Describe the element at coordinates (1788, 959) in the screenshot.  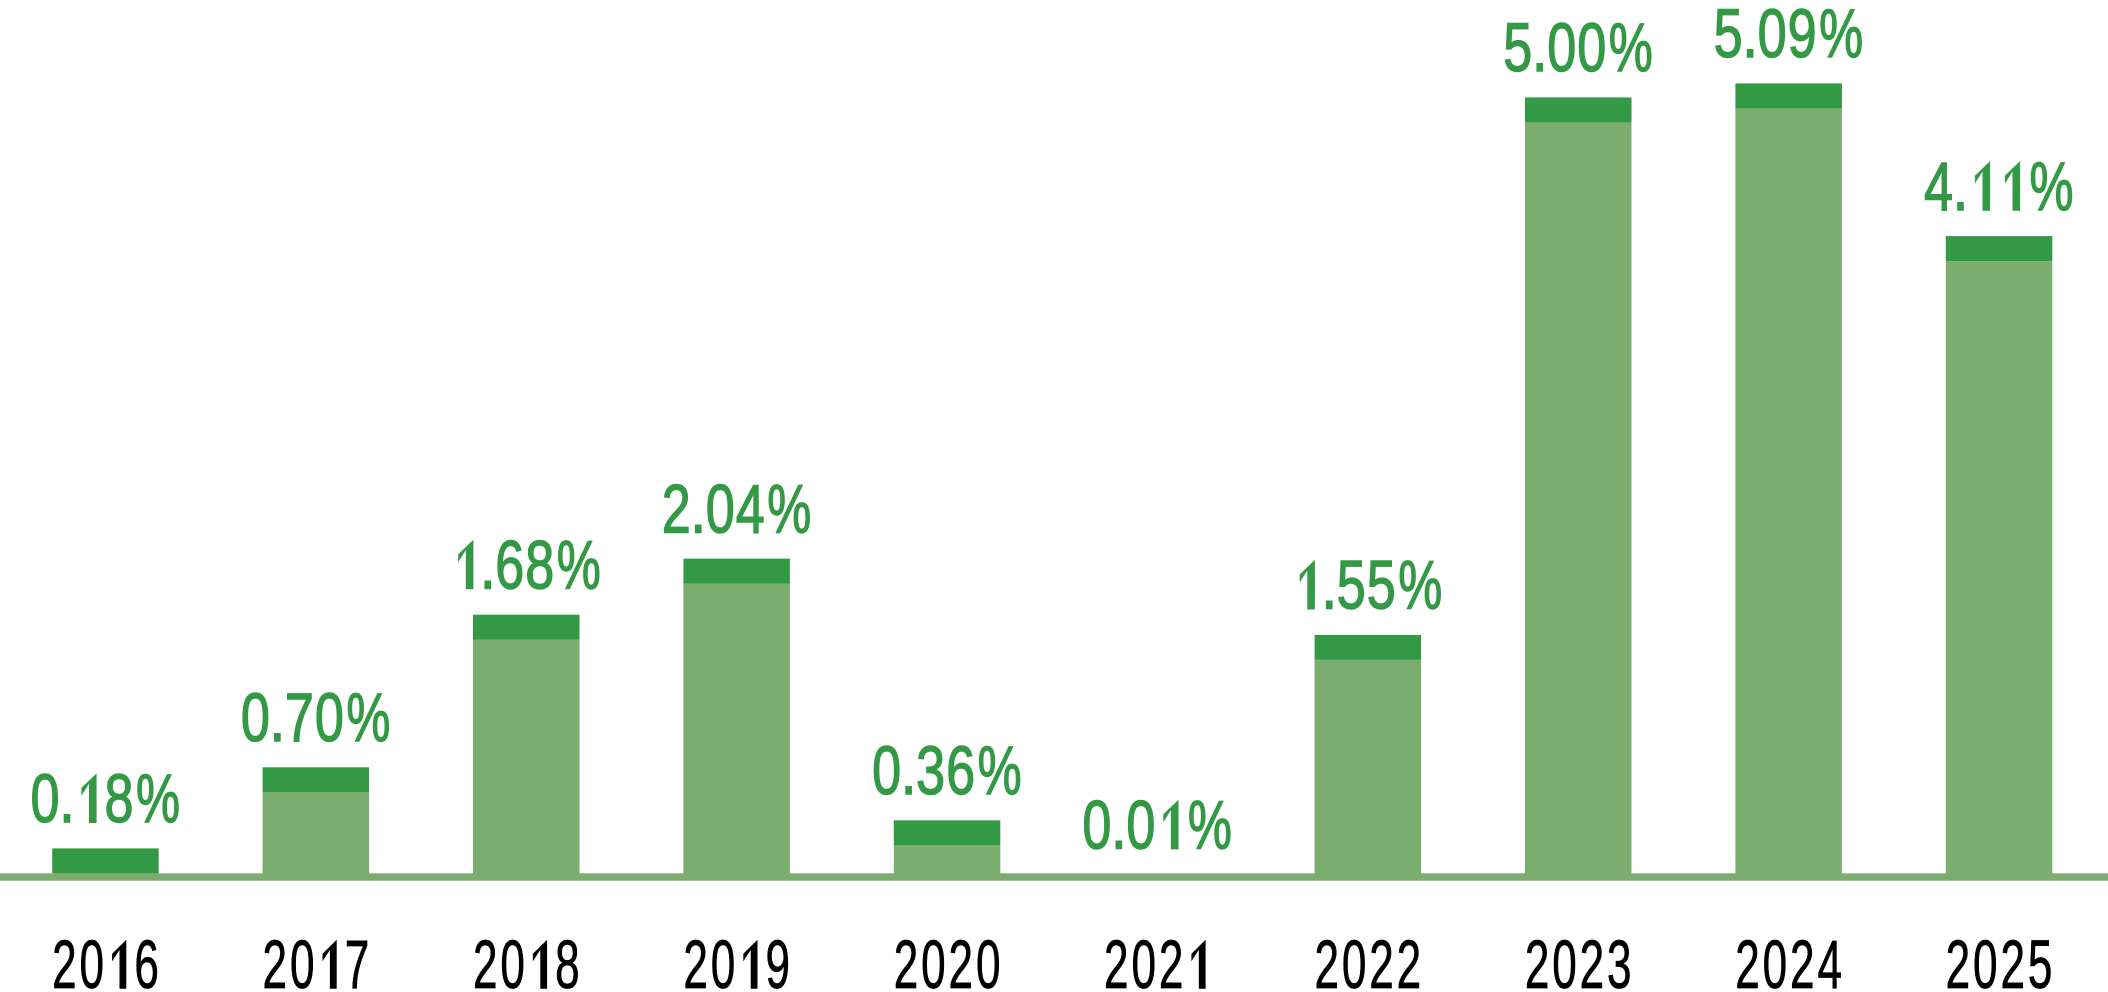
I see `svg-text: 2024` at that location.